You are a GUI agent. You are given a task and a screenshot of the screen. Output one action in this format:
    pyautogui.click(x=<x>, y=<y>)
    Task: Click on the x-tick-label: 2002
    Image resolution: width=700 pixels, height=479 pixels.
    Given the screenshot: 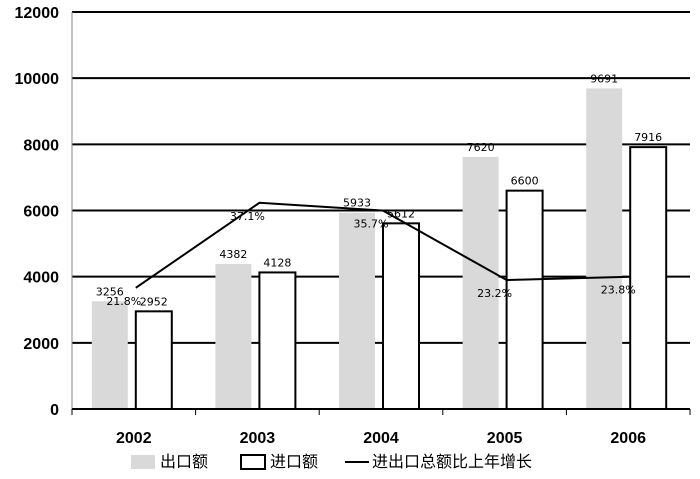 What is the action you would take?
    pyautogui.click(x=134, y=438)
    